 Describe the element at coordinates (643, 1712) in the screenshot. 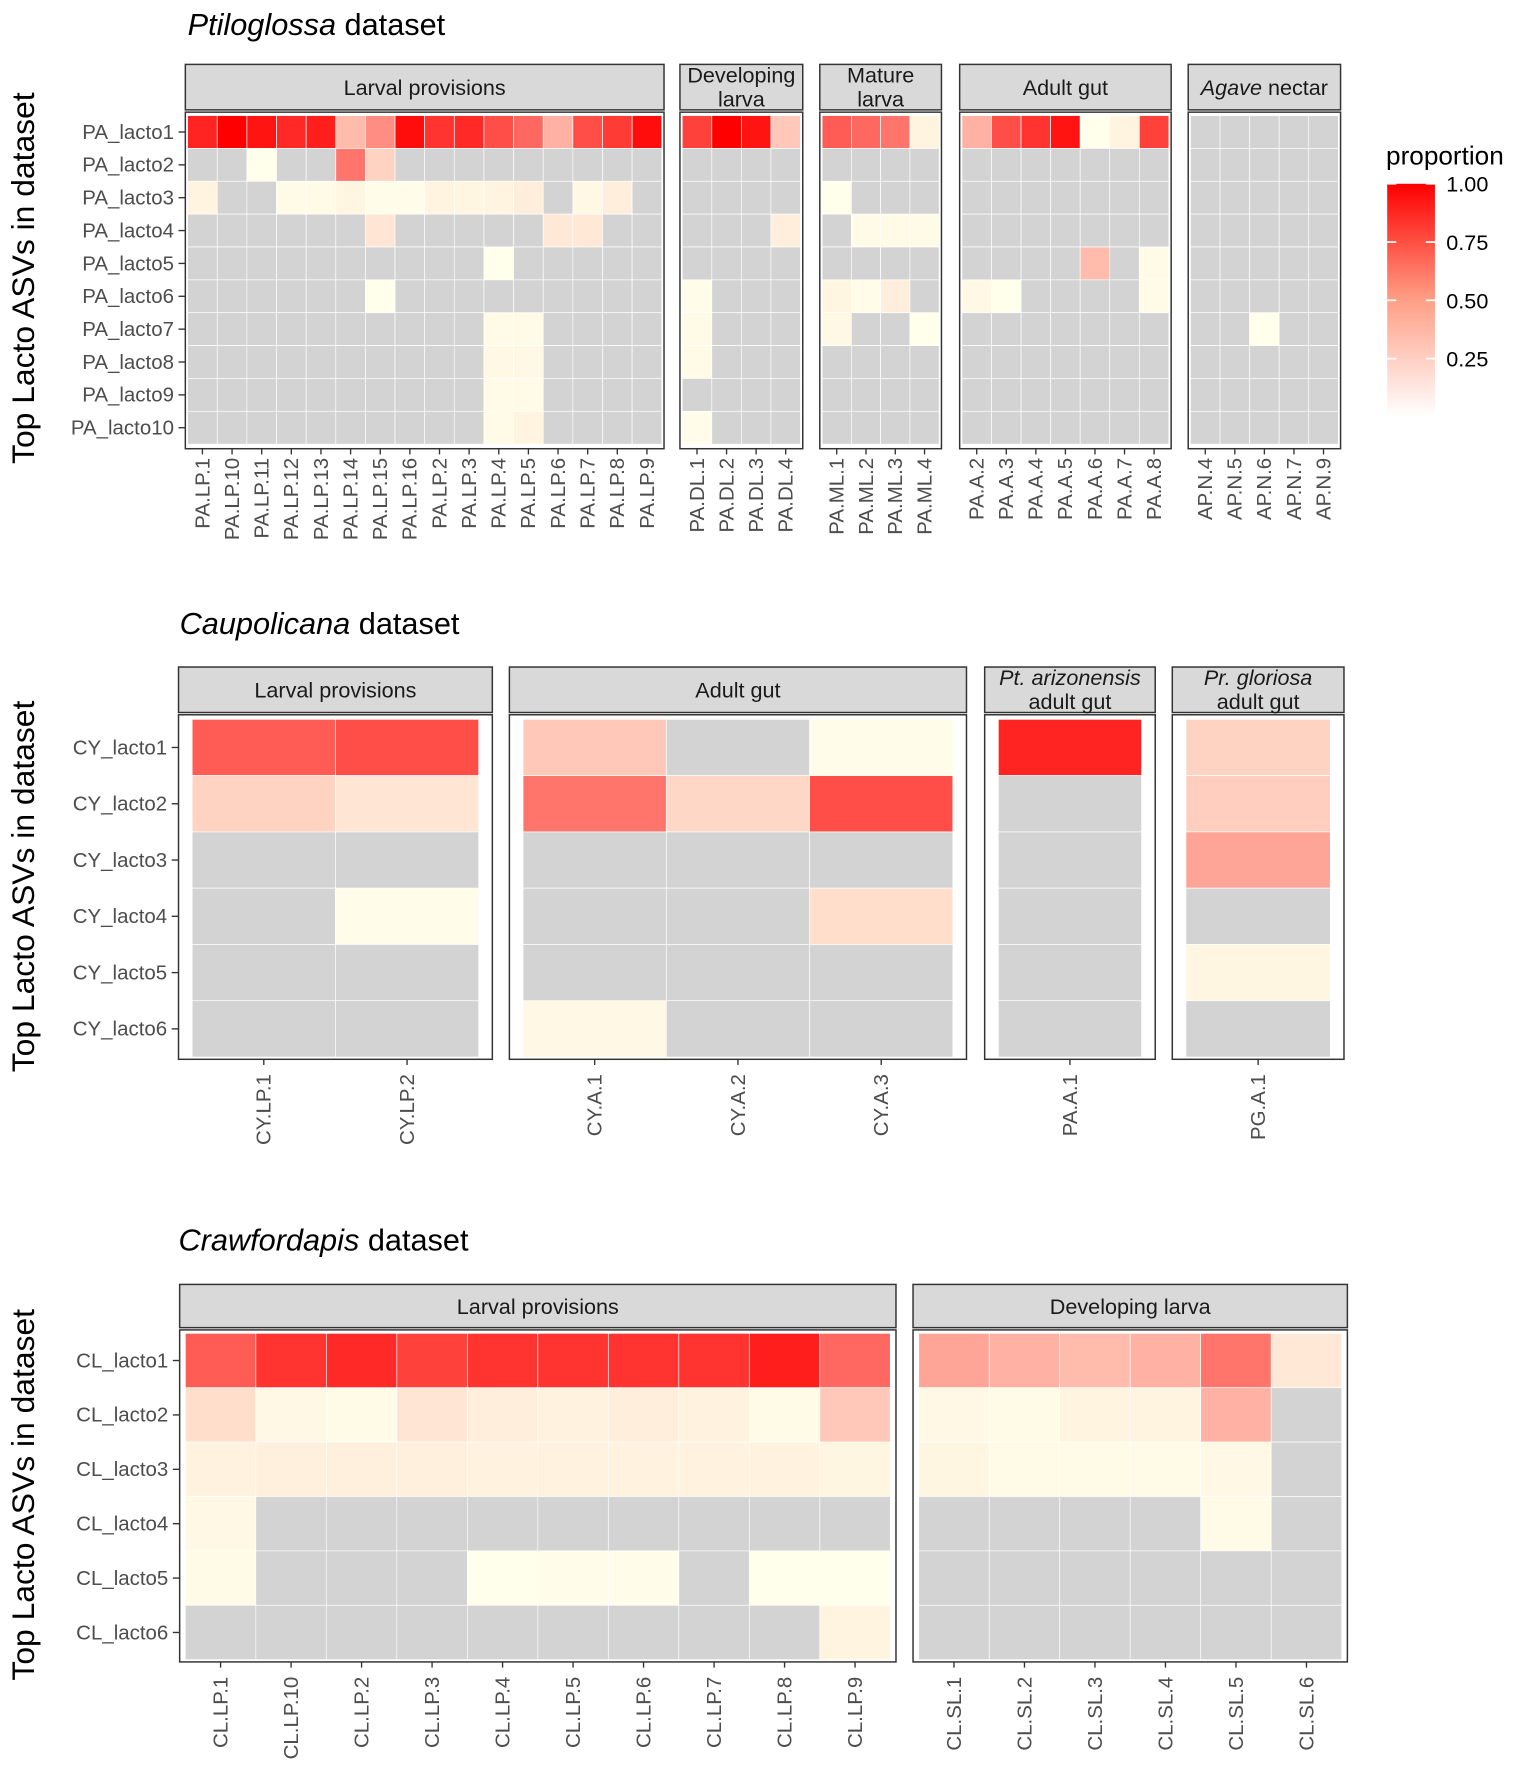

I see `column-label: CL.LP.6` at that location.